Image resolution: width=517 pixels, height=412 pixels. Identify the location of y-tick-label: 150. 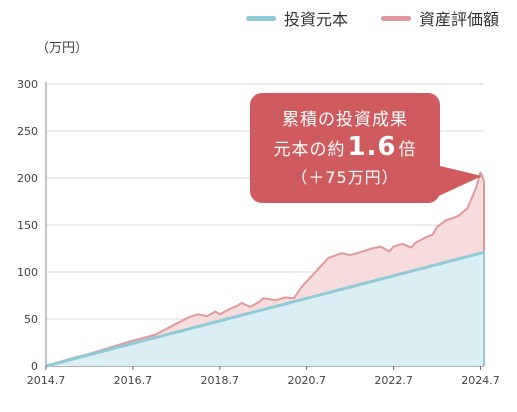
(27, 225).